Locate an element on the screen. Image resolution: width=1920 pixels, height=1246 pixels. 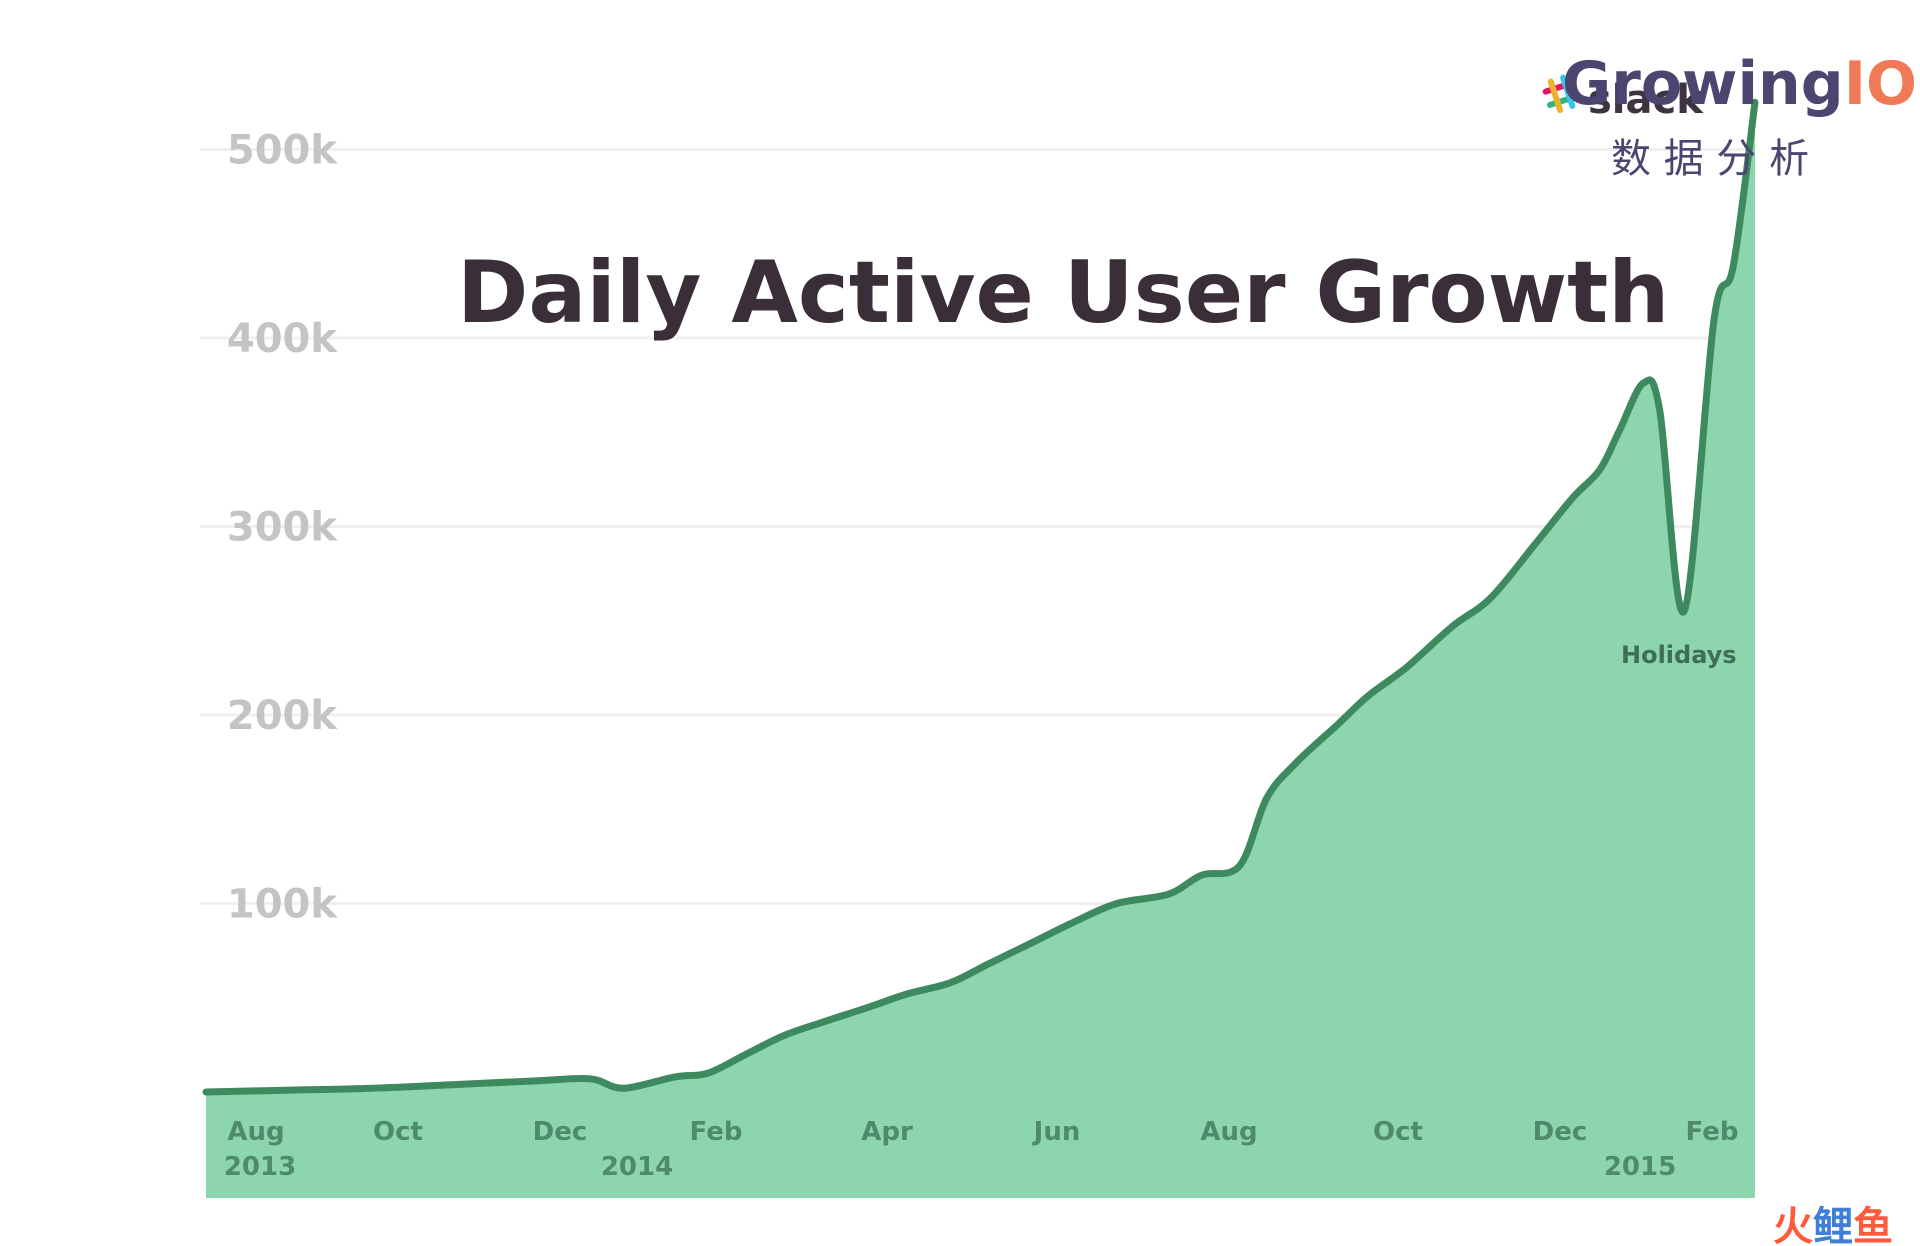
corner-watermark-2: 鲤 is located at coordinates (1833, 1225).